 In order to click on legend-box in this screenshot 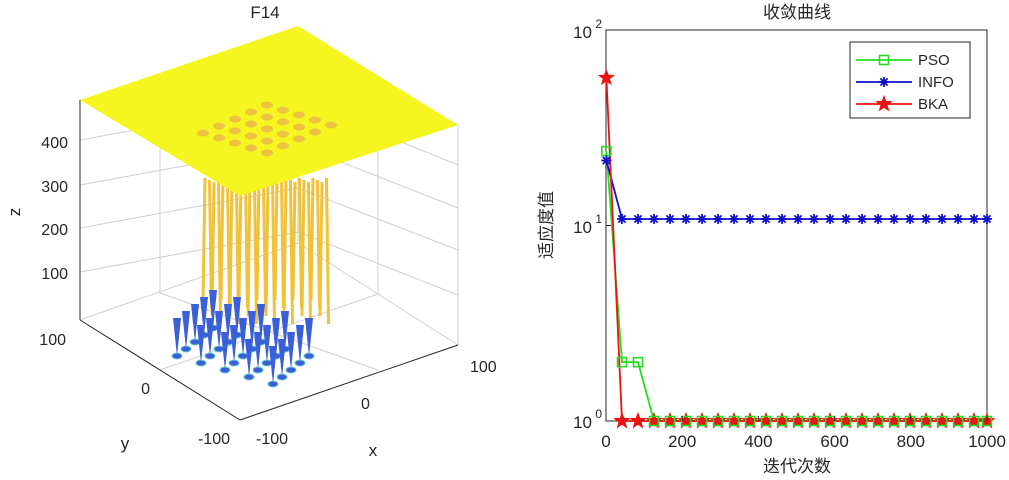, I will do `click(910, 80)`.